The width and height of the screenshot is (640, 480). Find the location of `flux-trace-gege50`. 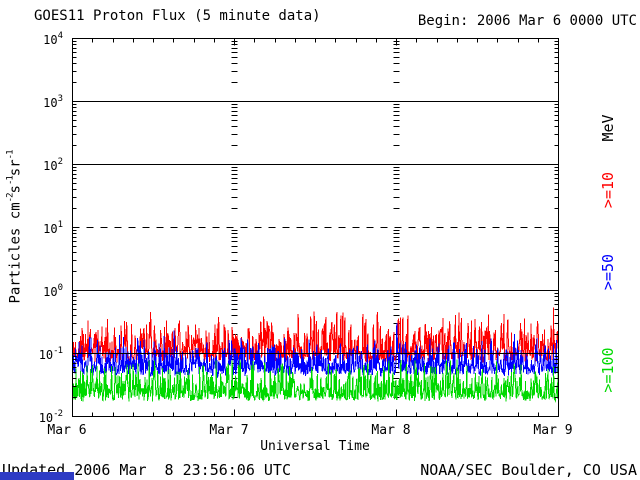

flux-trace-gege50 is located at coordinates (315, 350).